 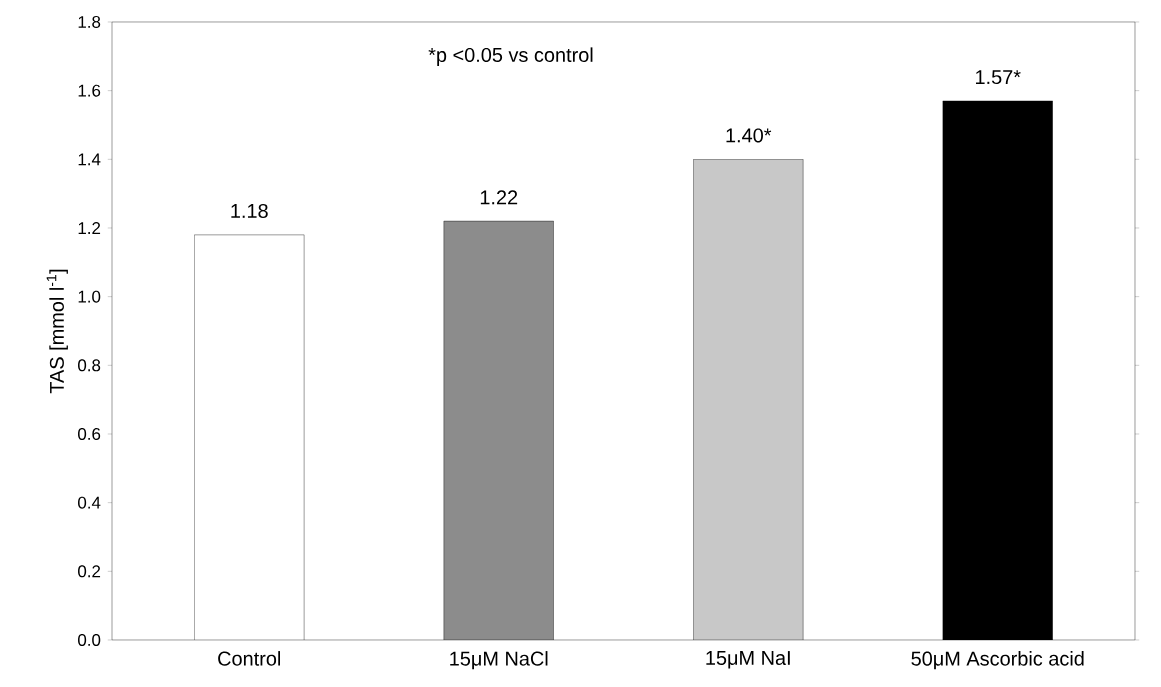 I want to click on y-tick-label: 0.8, so click(x=89, y=365).